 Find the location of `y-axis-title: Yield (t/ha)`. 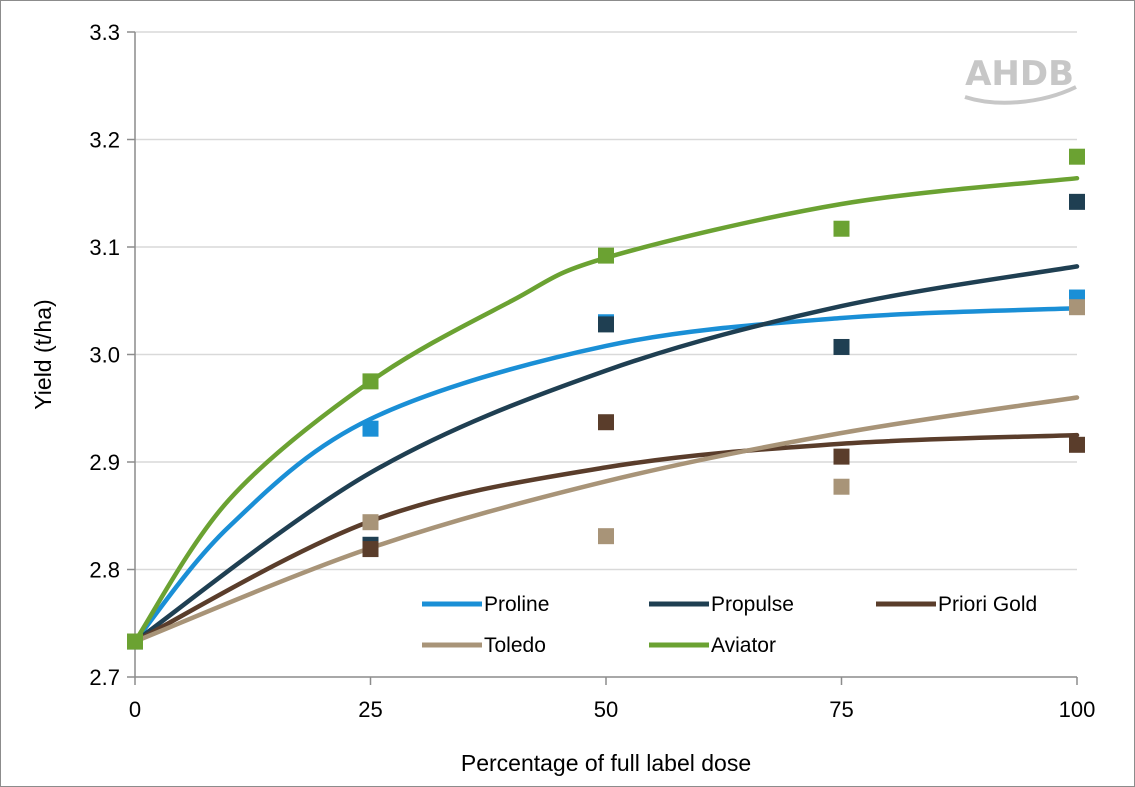

y-axis-title: Yield (t/ha) is located at coordinates (43, 354).